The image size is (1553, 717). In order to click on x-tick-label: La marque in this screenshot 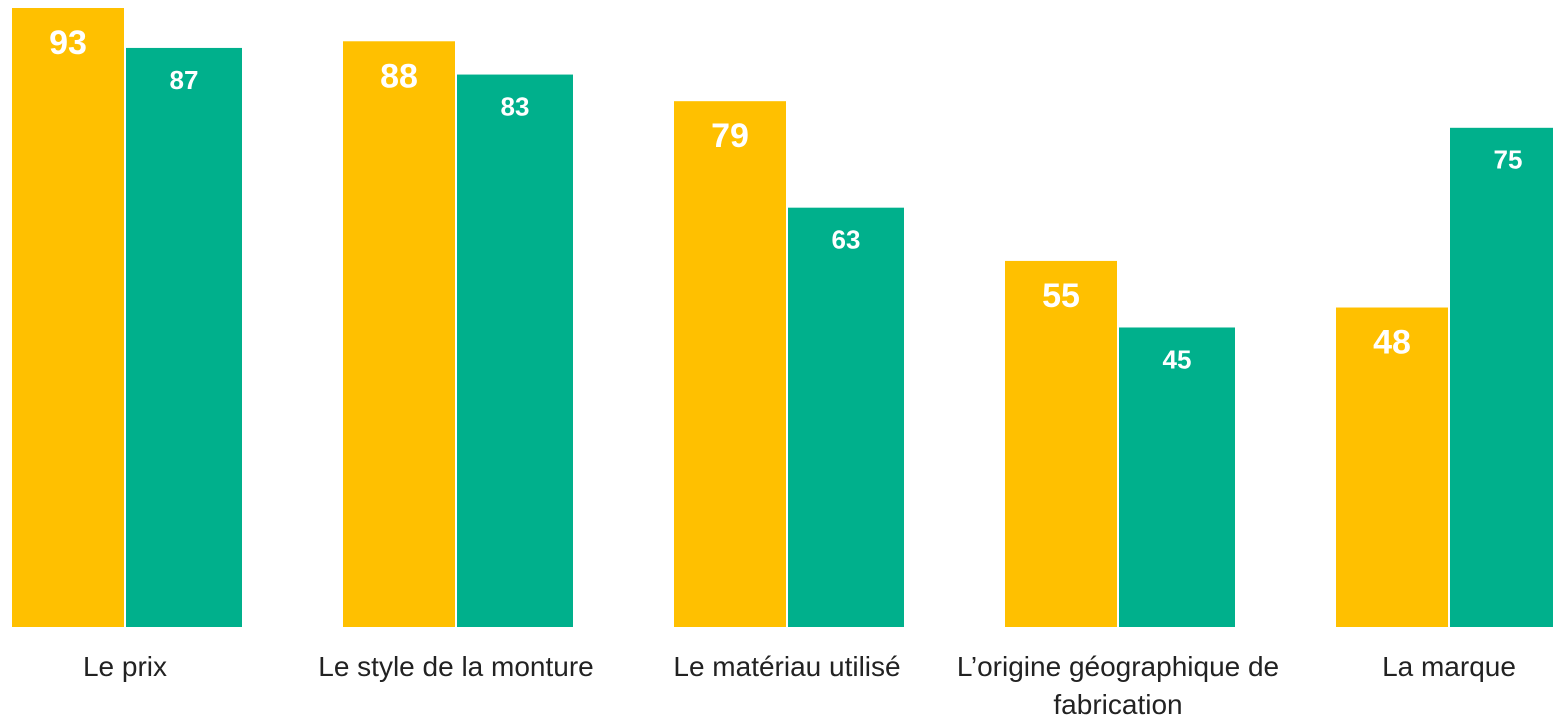, I will do `click(1449, 666)`.